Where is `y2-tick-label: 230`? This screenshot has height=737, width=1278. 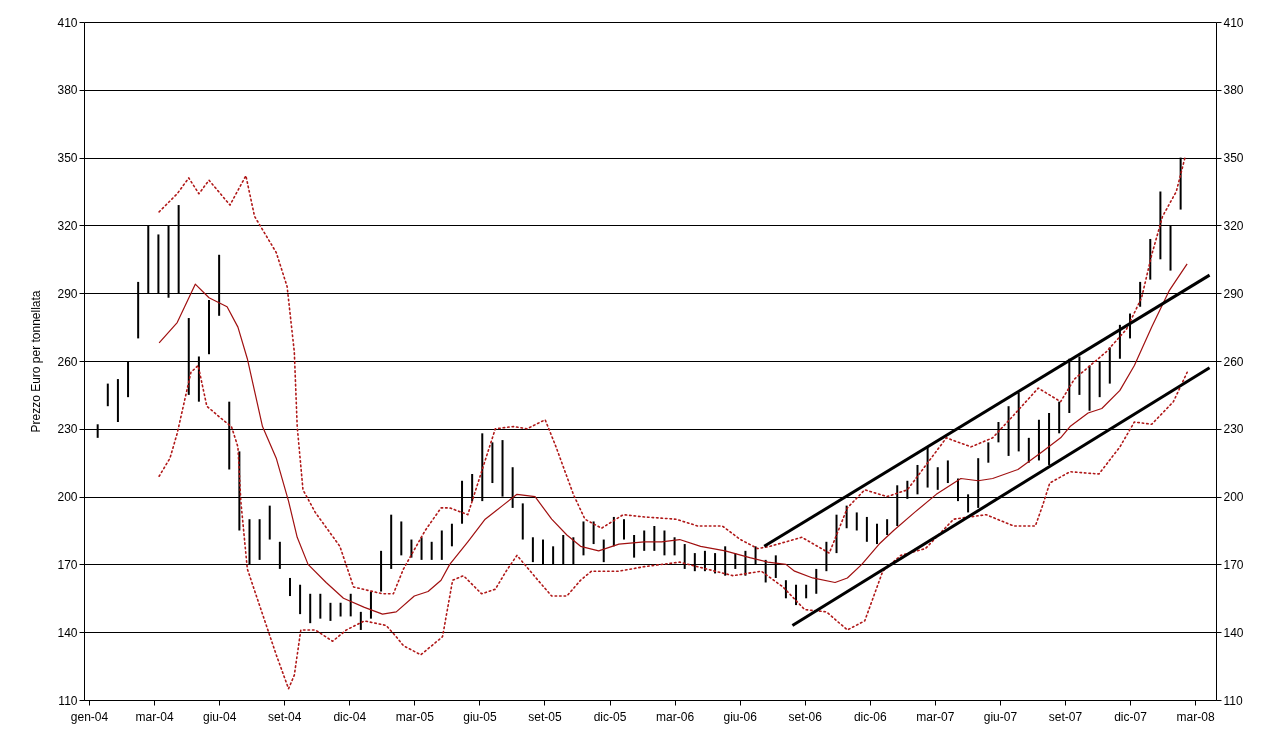
y2-tick-label: 230 is located at coordinates (1233, 429).